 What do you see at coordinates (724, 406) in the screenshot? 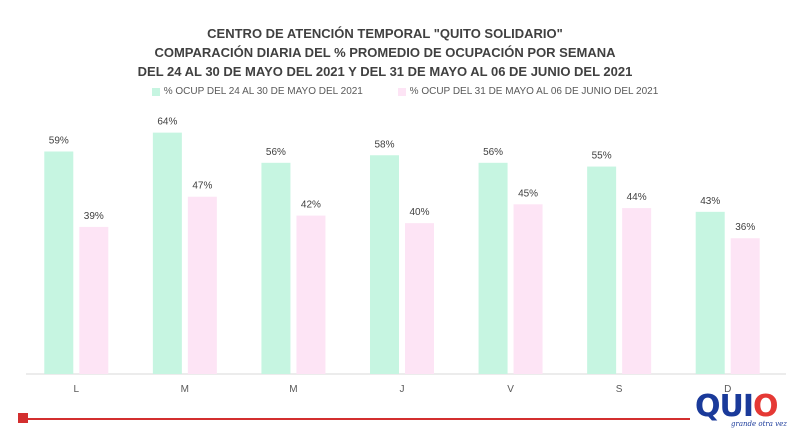
I see `logo-text-main: QUI` at bounding box center [724, 406].